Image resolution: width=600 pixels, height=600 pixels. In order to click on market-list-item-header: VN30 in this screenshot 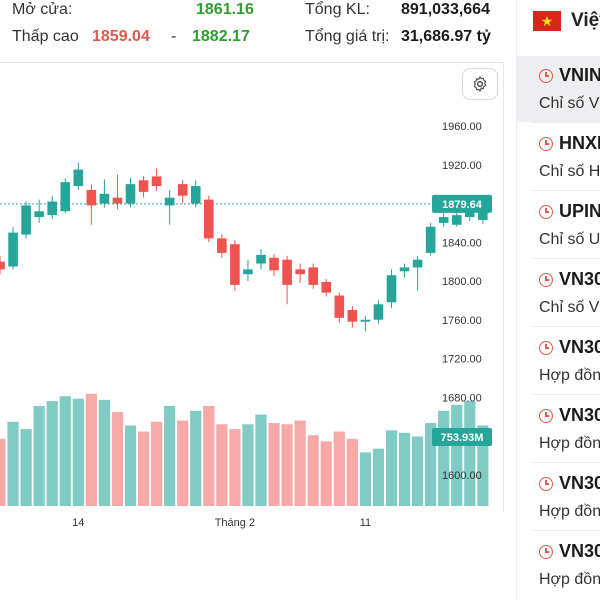, I will do `click(569, 279)`.